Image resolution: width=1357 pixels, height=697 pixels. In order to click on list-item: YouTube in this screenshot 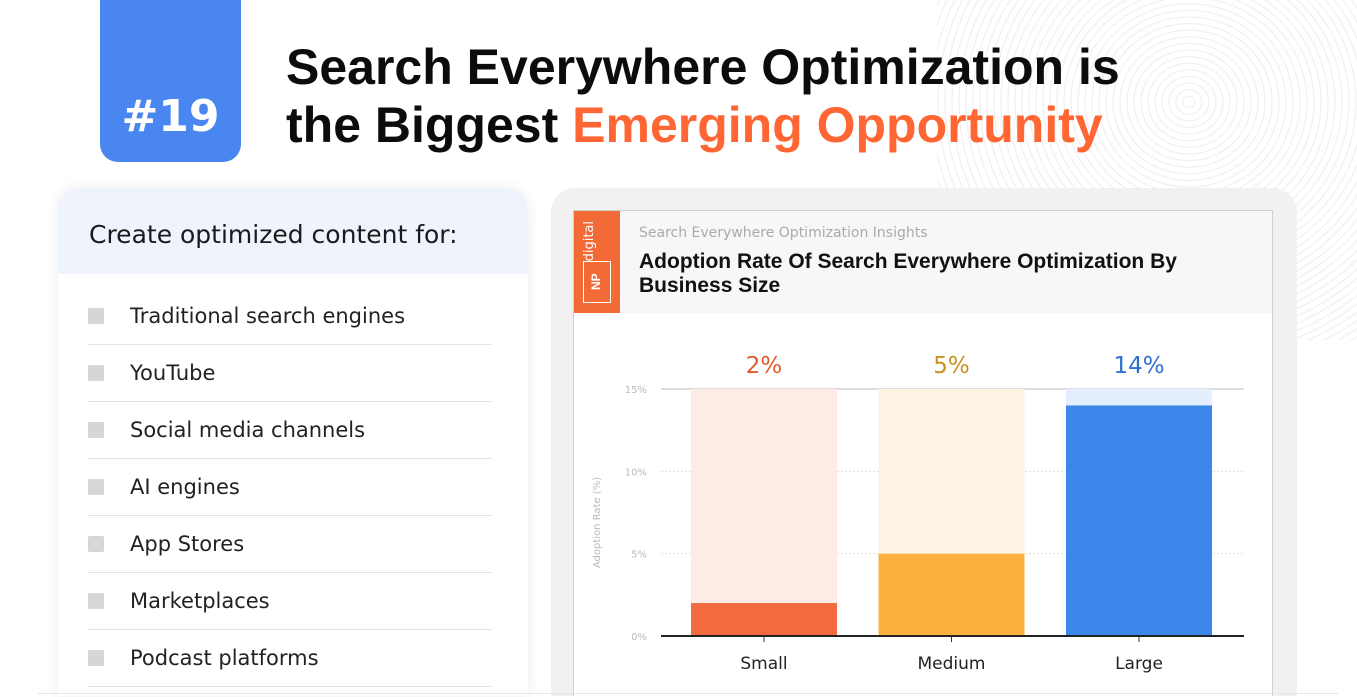, I will do `click(290, 373)`.